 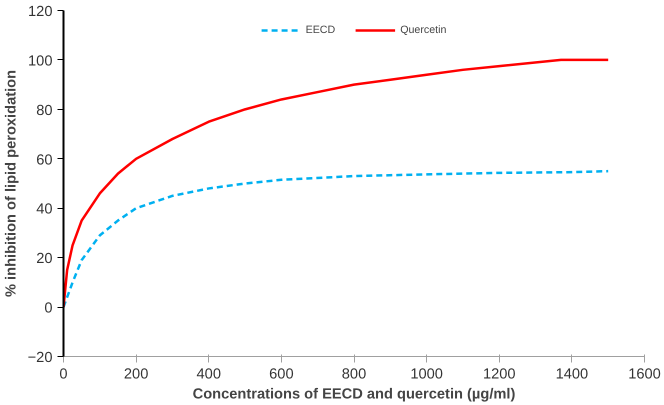 I want to click on x-tick-label: 600, so click(x=281, y=374).